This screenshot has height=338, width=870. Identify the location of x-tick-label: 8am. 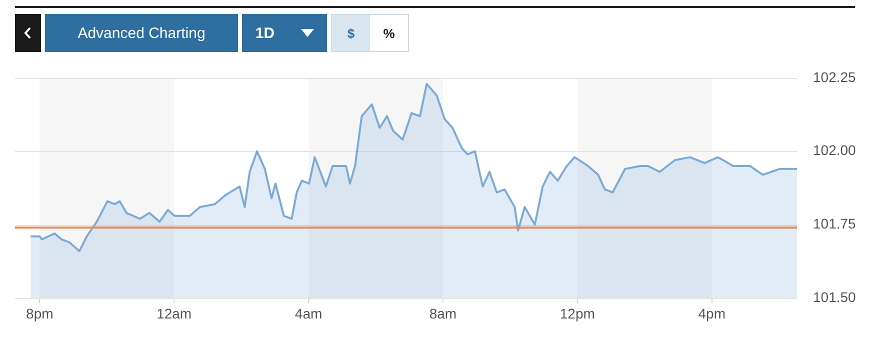
(443, 313).